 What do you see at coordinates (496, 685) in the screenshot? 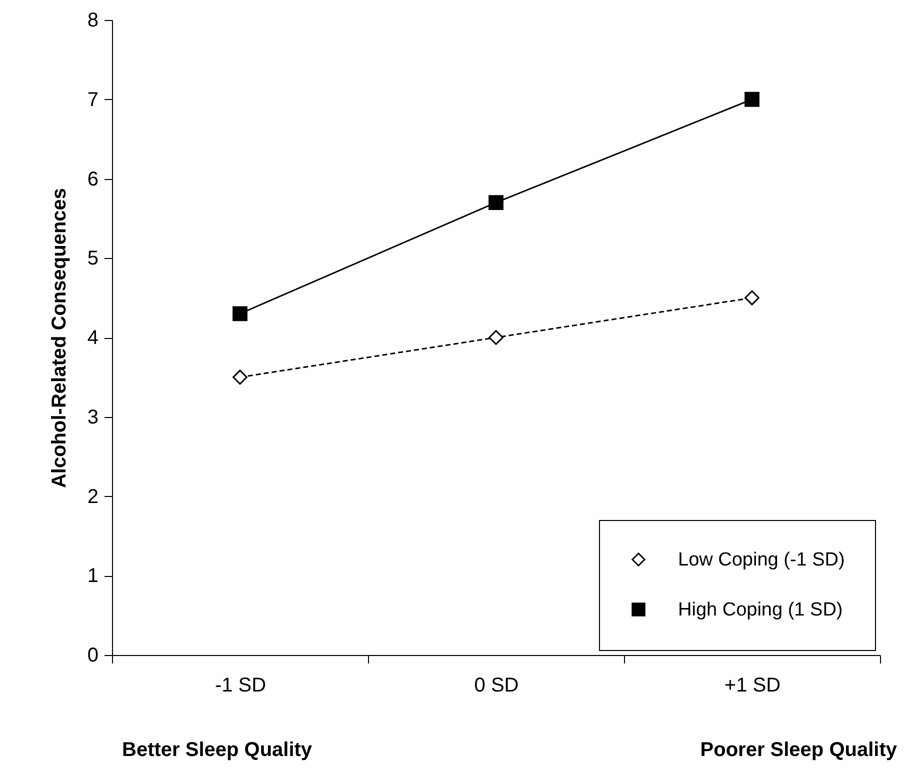
I see `x-tick-label: 0 SD` at bounding box center [496, 685].